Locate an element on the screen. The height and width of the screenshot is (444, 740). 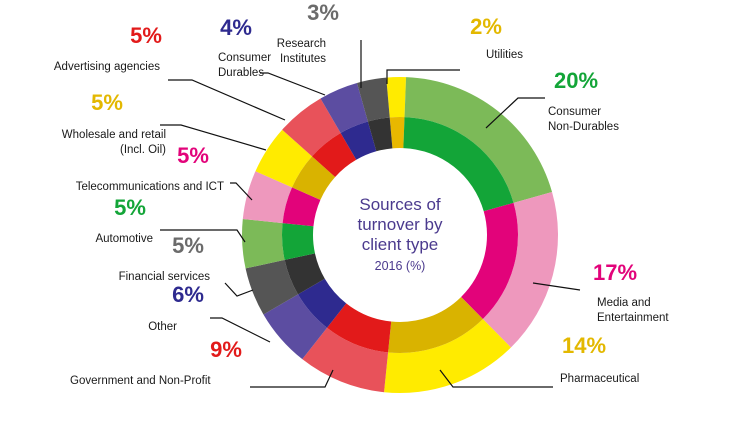
slice-percent-media-and-entertainment: 17% is located at coordinates (615, 272).